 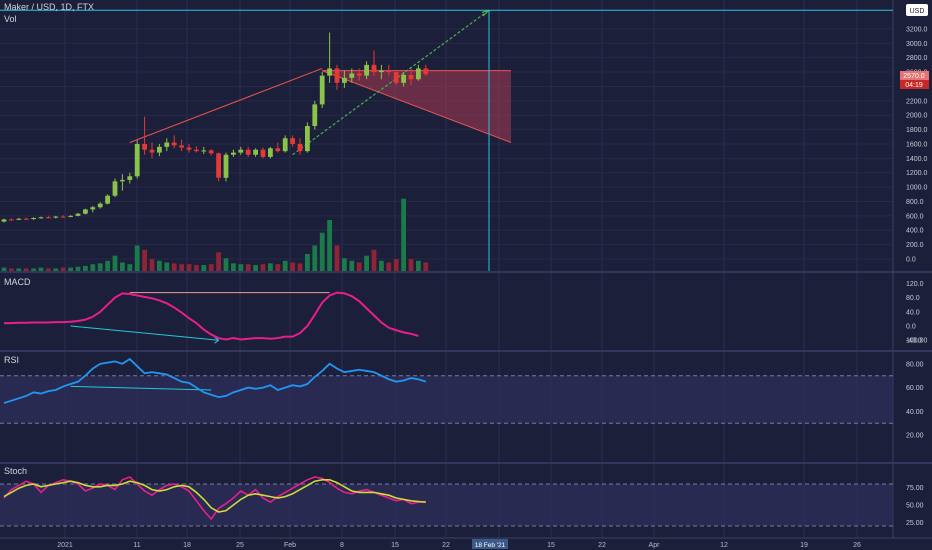 What do you see at coordinates (915, 231) in the screenshot?
I see `price-tick-label: 400.0` at bounding box center [915, 231].